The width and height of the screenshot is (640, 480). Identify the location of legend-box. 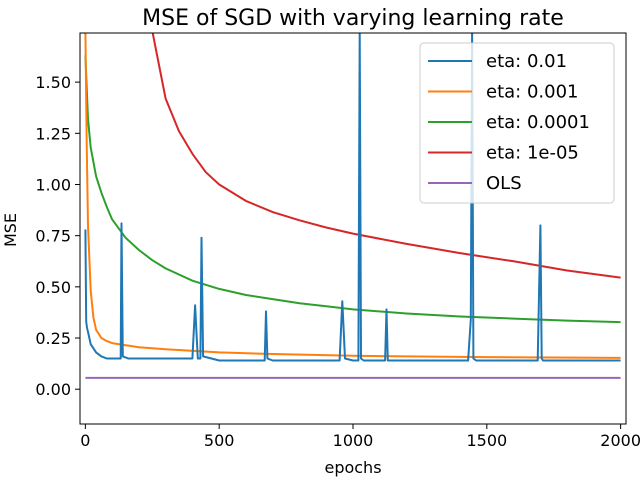
(517, 123).